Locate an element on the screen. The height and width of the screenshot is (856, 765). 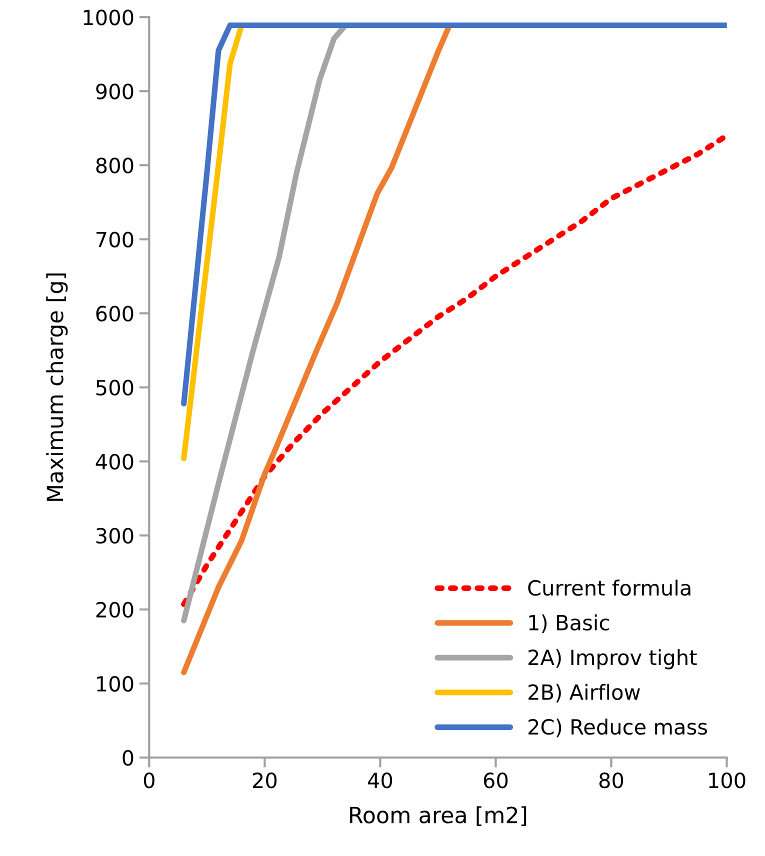
y-tick-label: 400 is located at coordinates (115, 462).